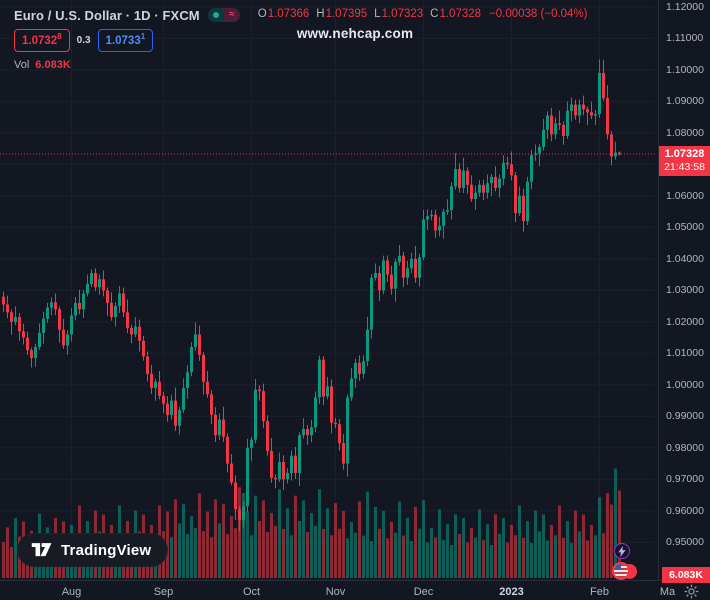  What do you see at coordinates (460, 14) in the screenshot?
I see `close-value: 1.07328` at bounding box center [460, 14].